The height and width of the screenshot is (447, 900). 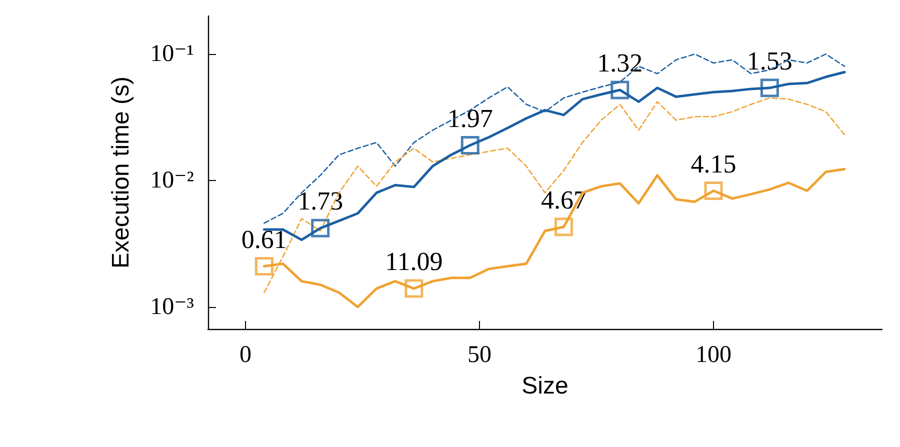 I want to click on x-tick-label: 100, so click(x=714, y=355).